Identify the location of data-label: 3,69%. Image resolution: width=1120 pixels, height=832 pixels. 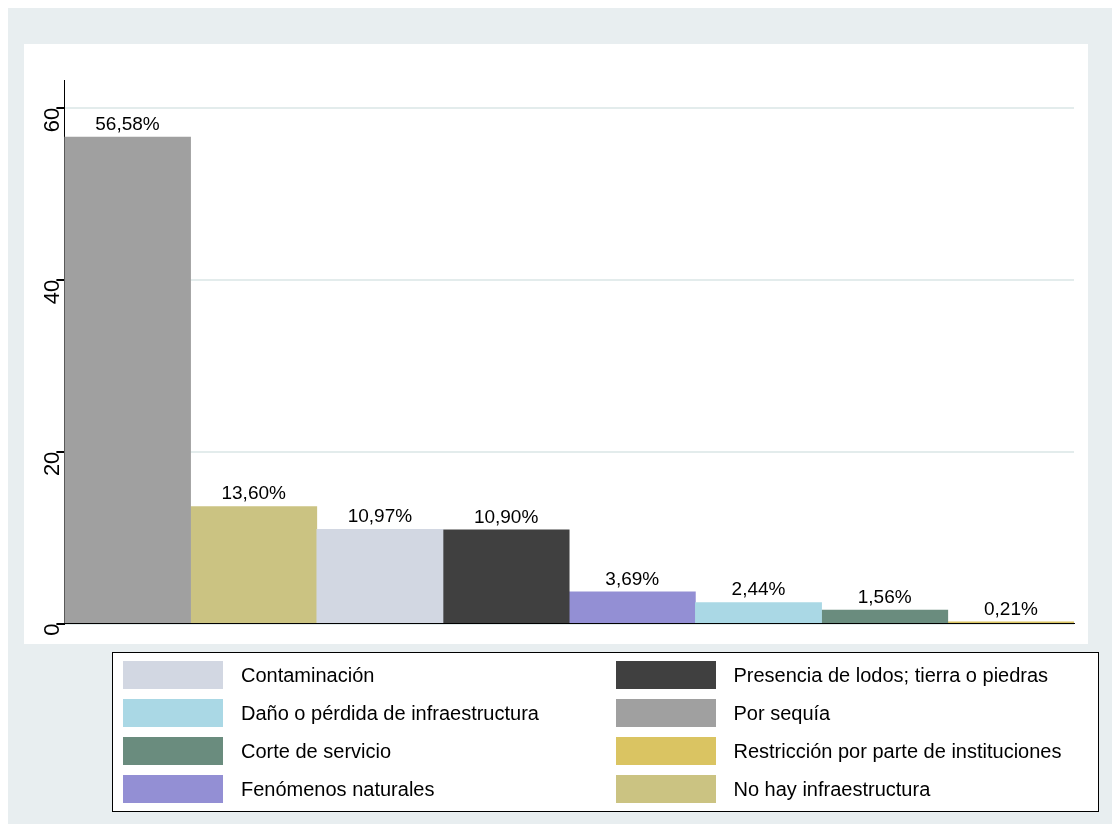
(632, 578).